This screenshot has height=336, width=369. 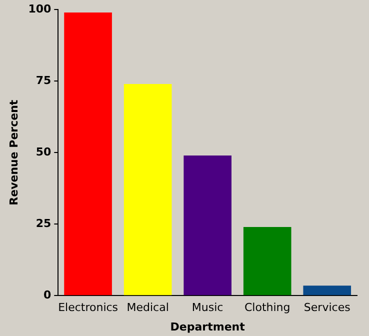 What do you see at coordinates (44, 80) in the screenshot?
I see `y-tick-label: 75` at bounding box center [44, 80].